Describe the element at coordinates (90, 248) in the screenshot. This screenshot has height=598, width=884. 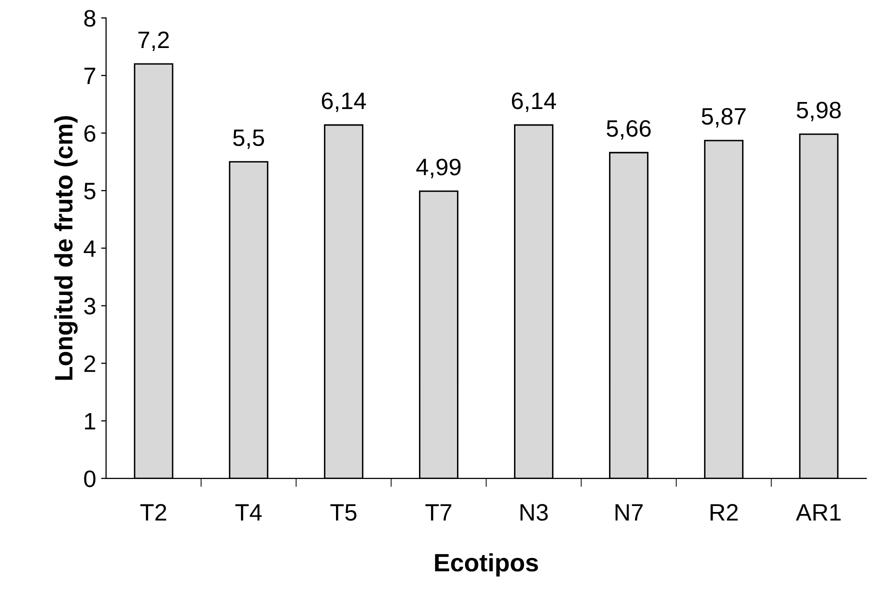
I see `y-tick-label: 4` at that location.